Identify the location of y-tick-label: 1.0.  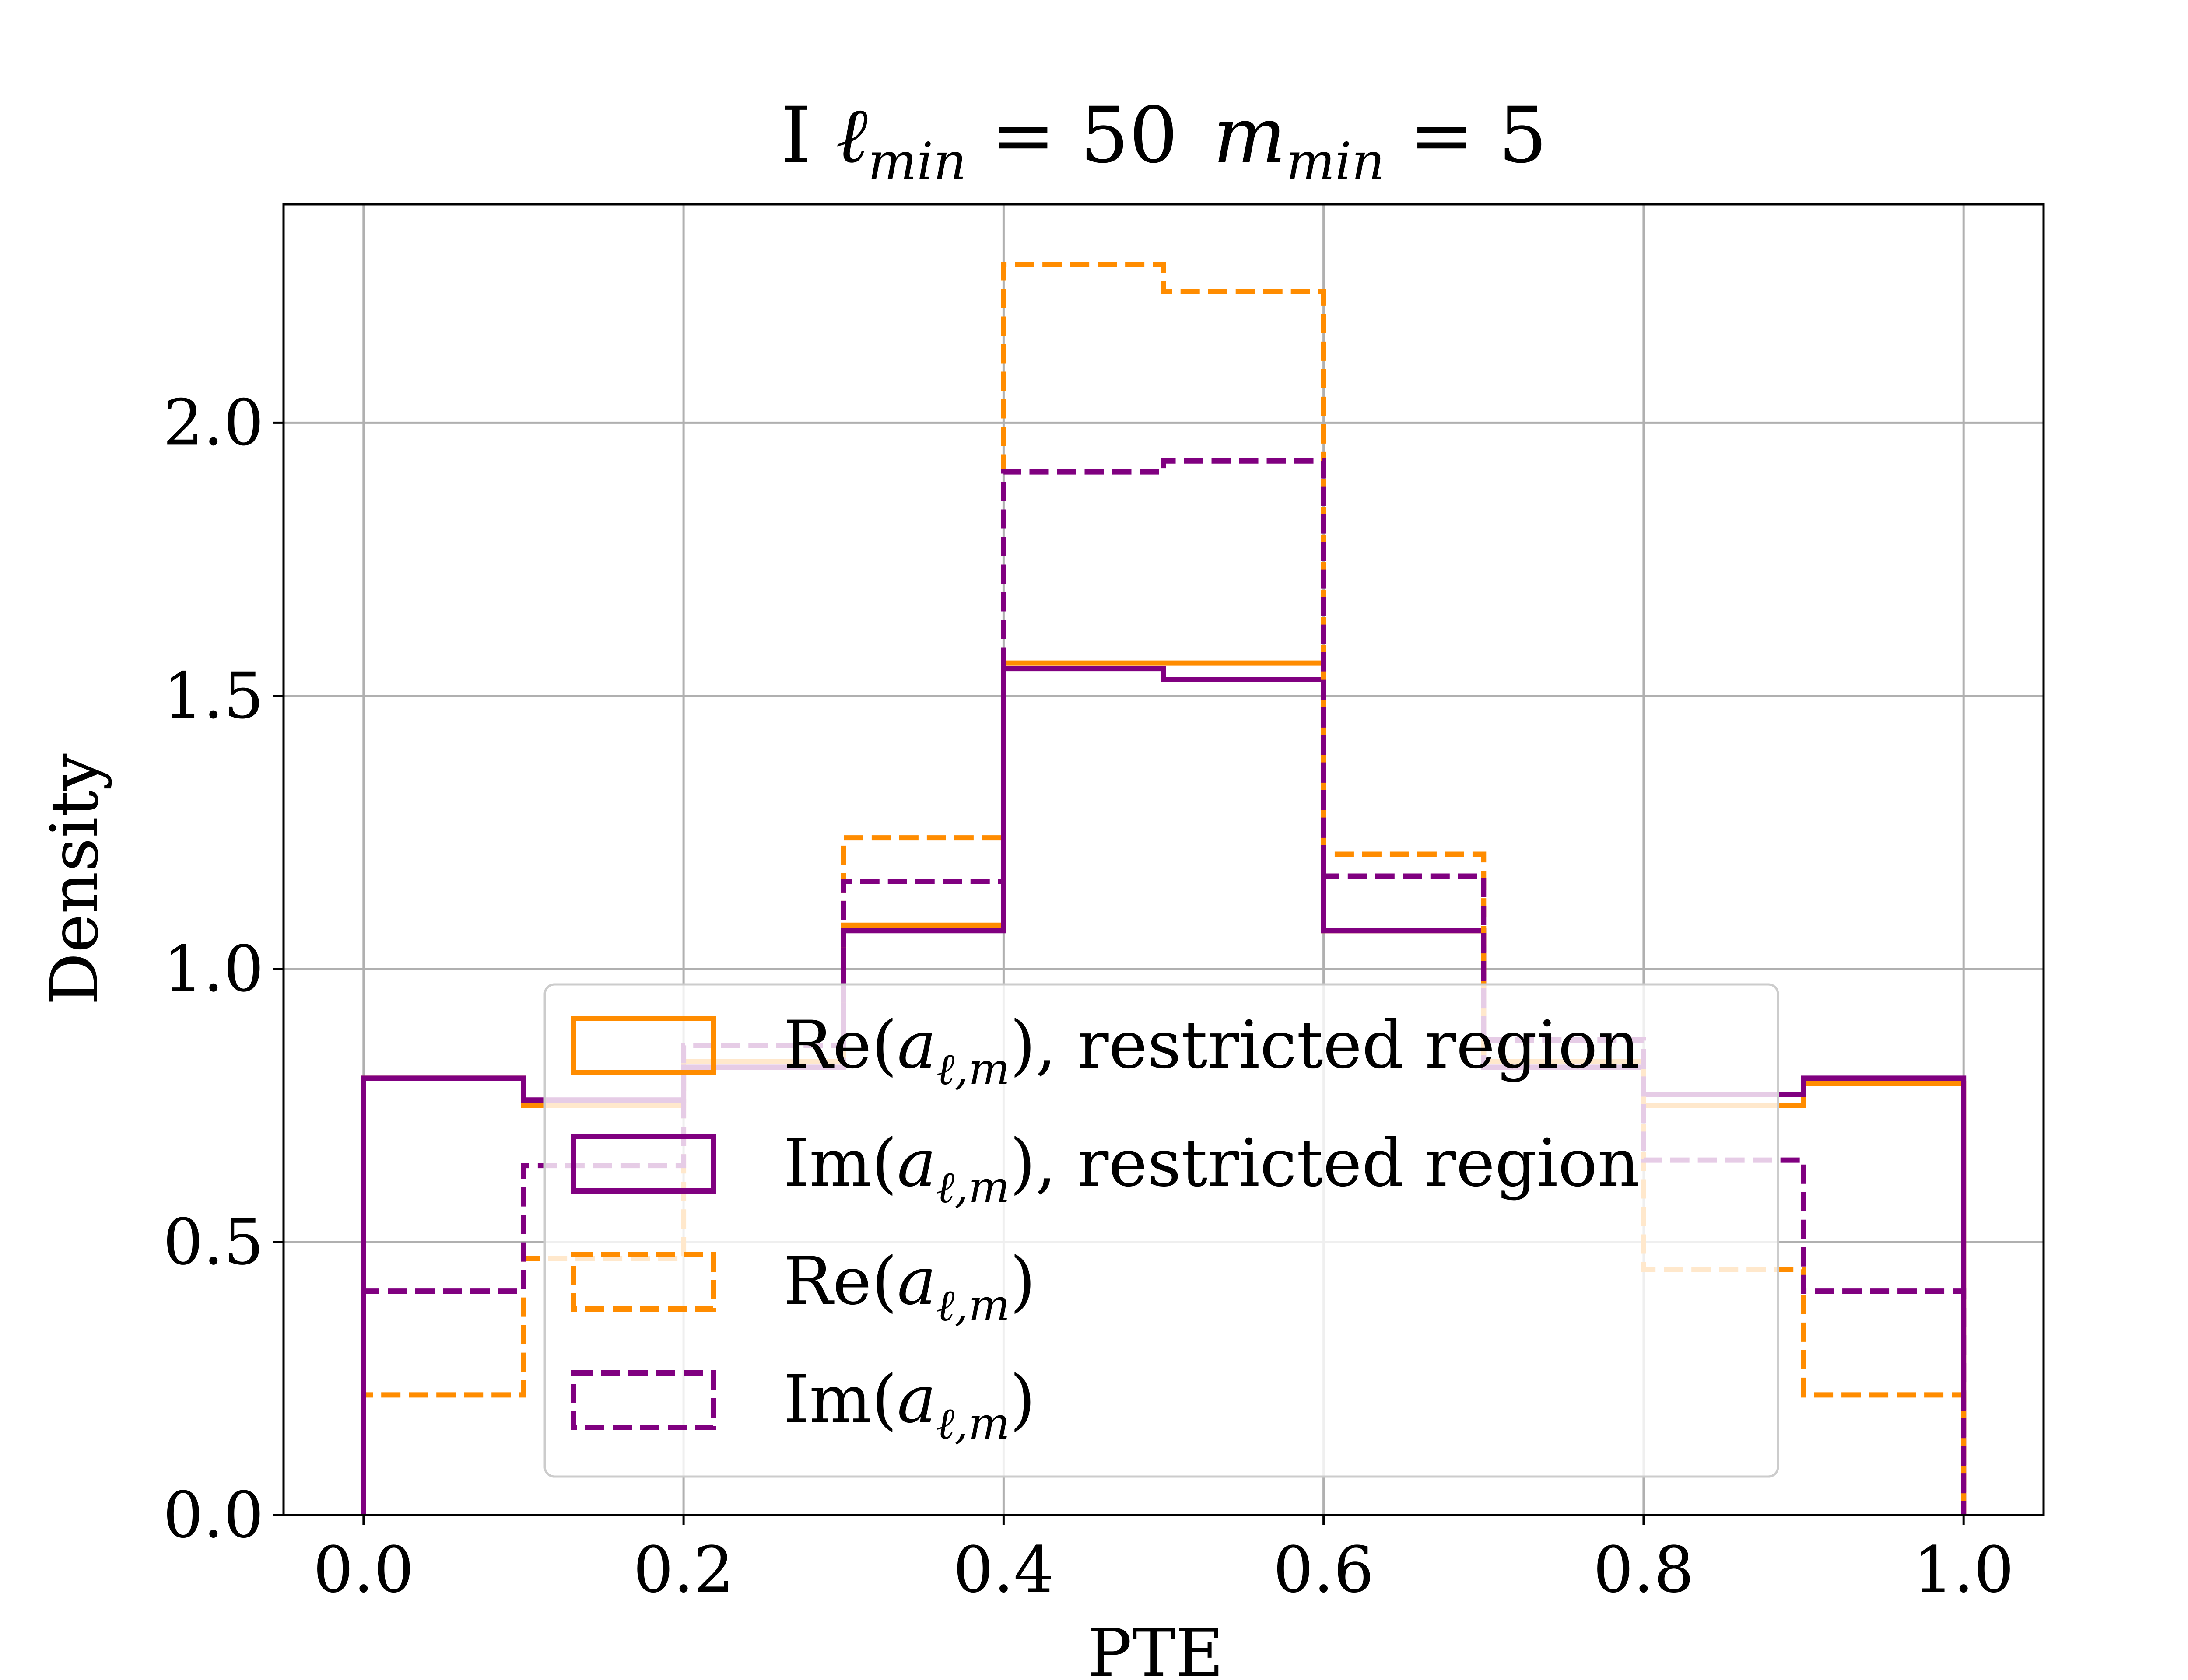
(214, 969).